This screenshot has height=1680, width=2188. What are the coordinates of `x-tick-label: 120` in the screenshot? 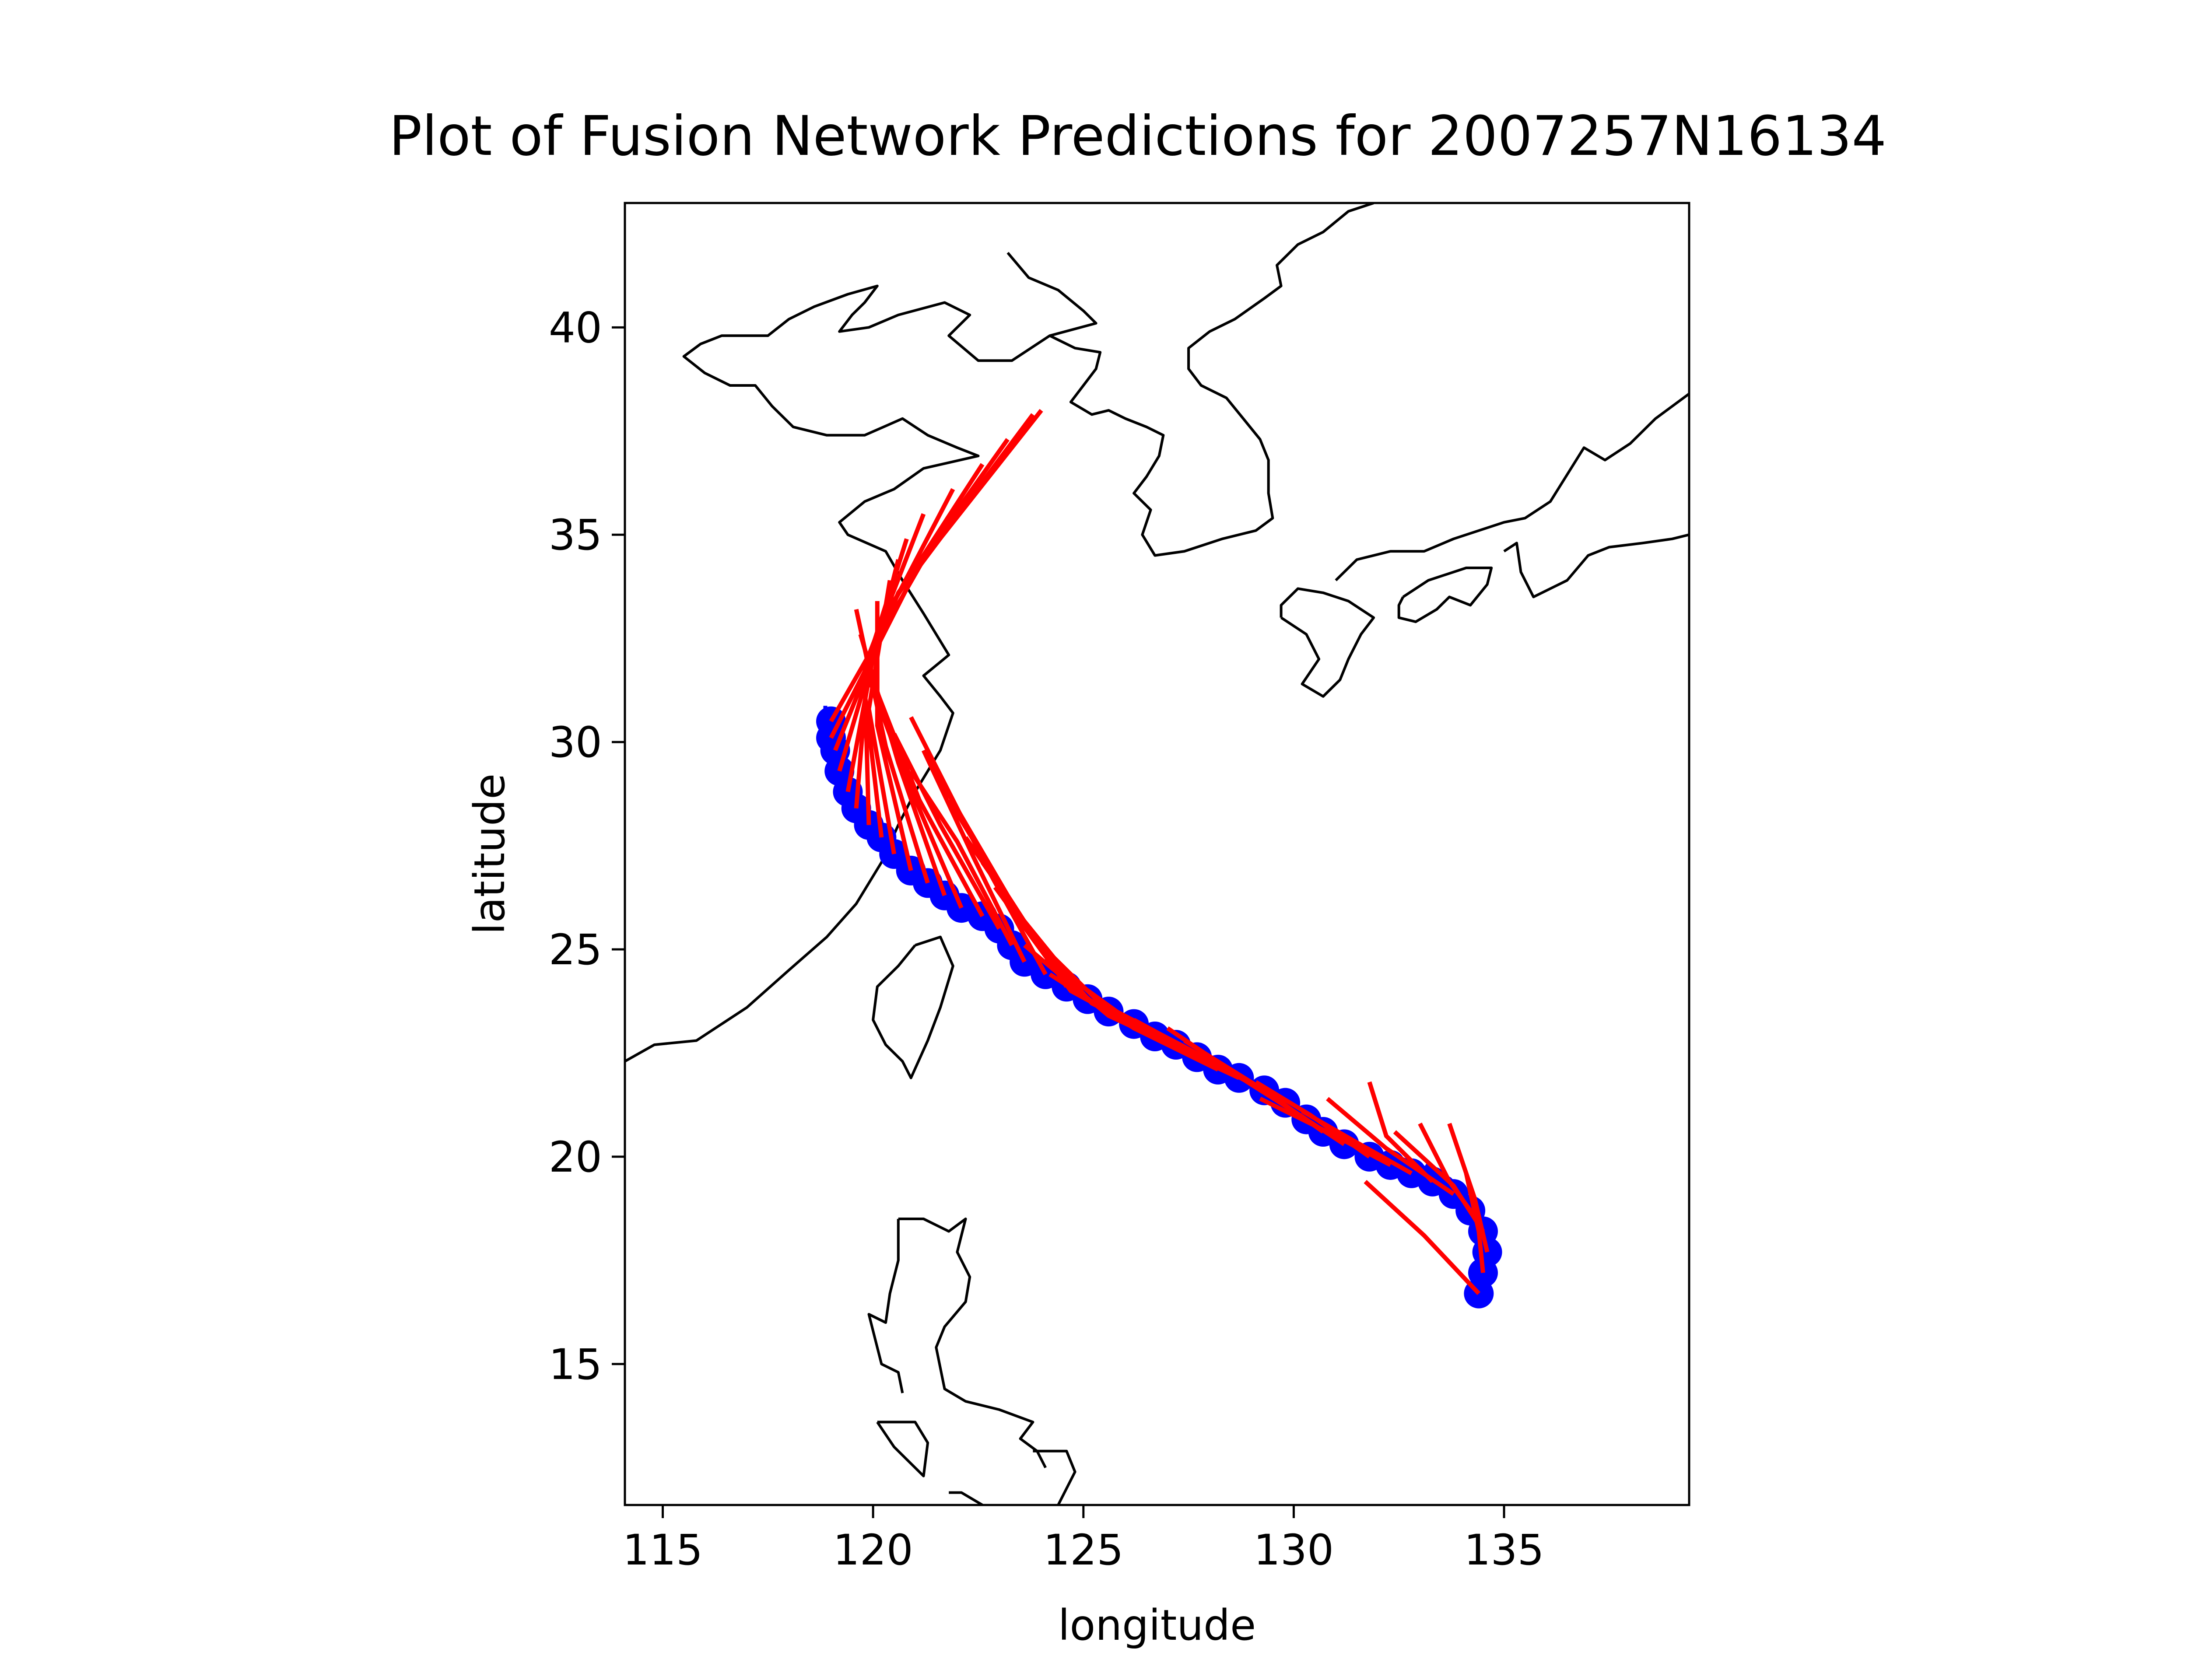 It's located at (873, 1550).